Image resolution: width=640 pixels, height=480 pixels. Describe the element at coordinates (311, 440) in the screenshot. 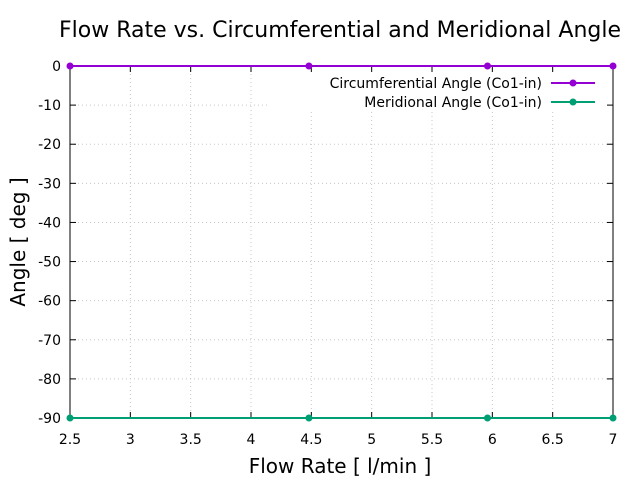

I see `x-tick-label: 4.5` at that location.